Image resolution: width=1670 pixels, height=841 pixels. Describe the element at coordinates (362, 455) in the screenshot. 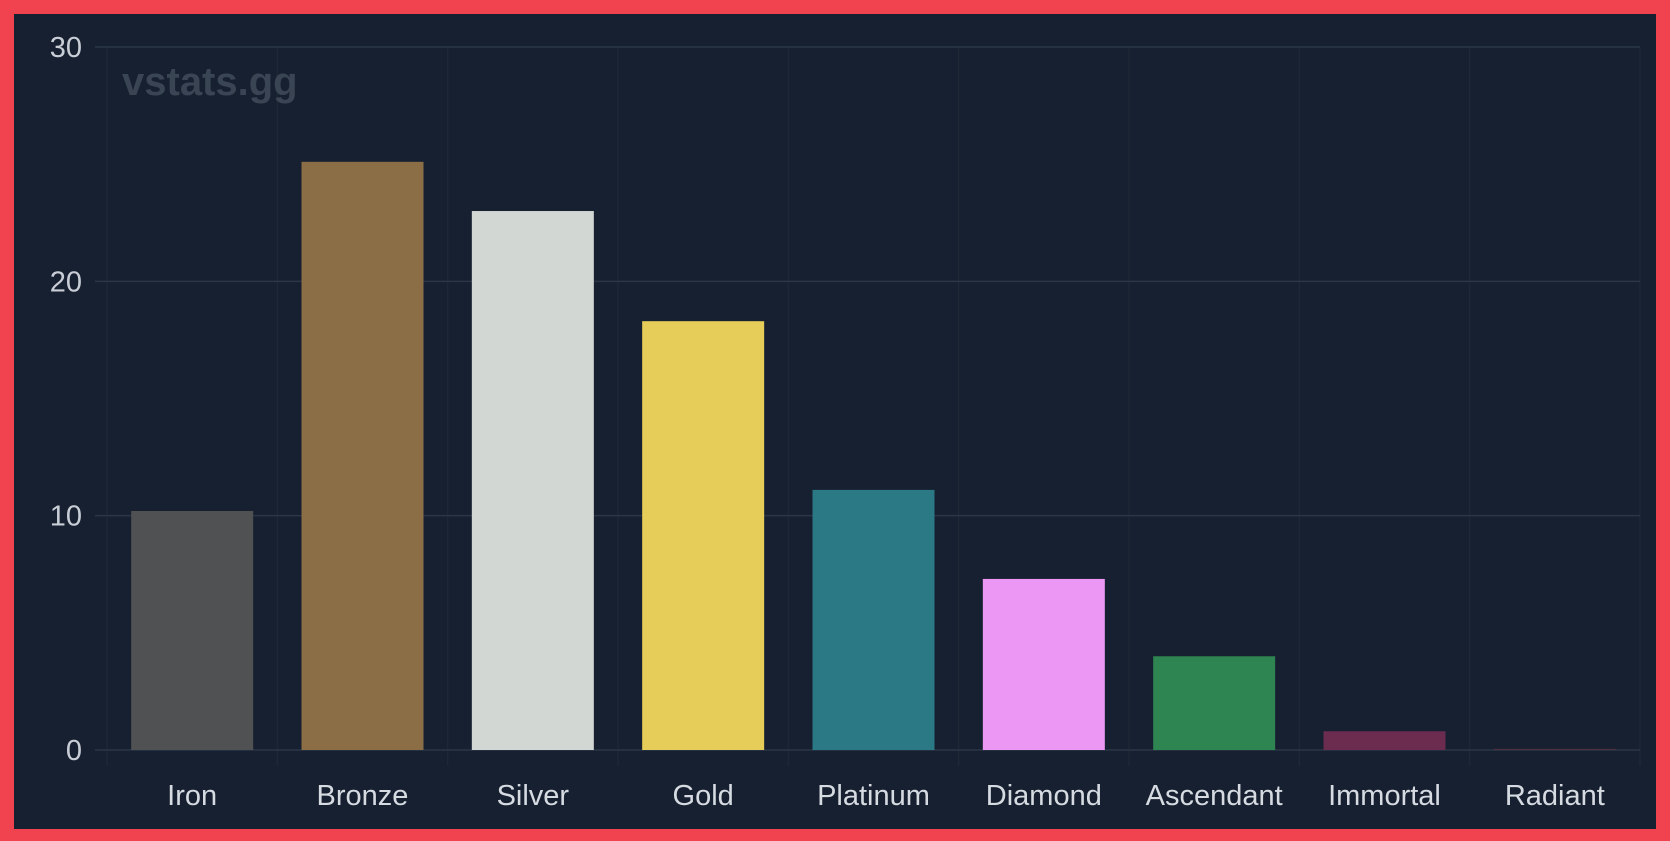

I see `bar-bronze` at that location.